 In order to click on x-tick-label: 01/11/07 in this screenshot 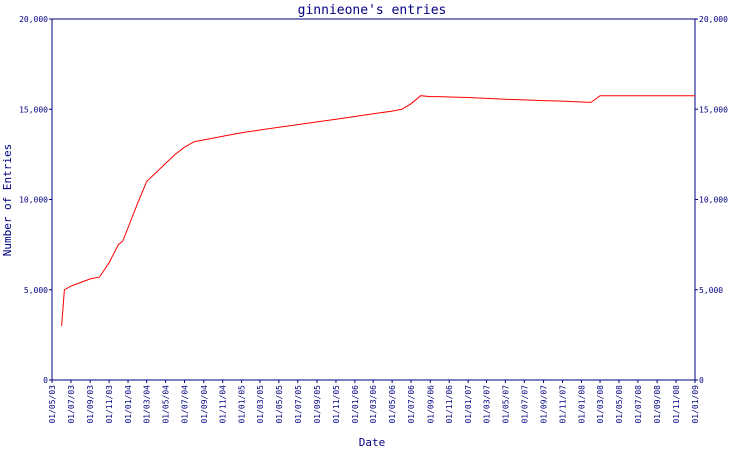, I will do `click(562, 404)`.